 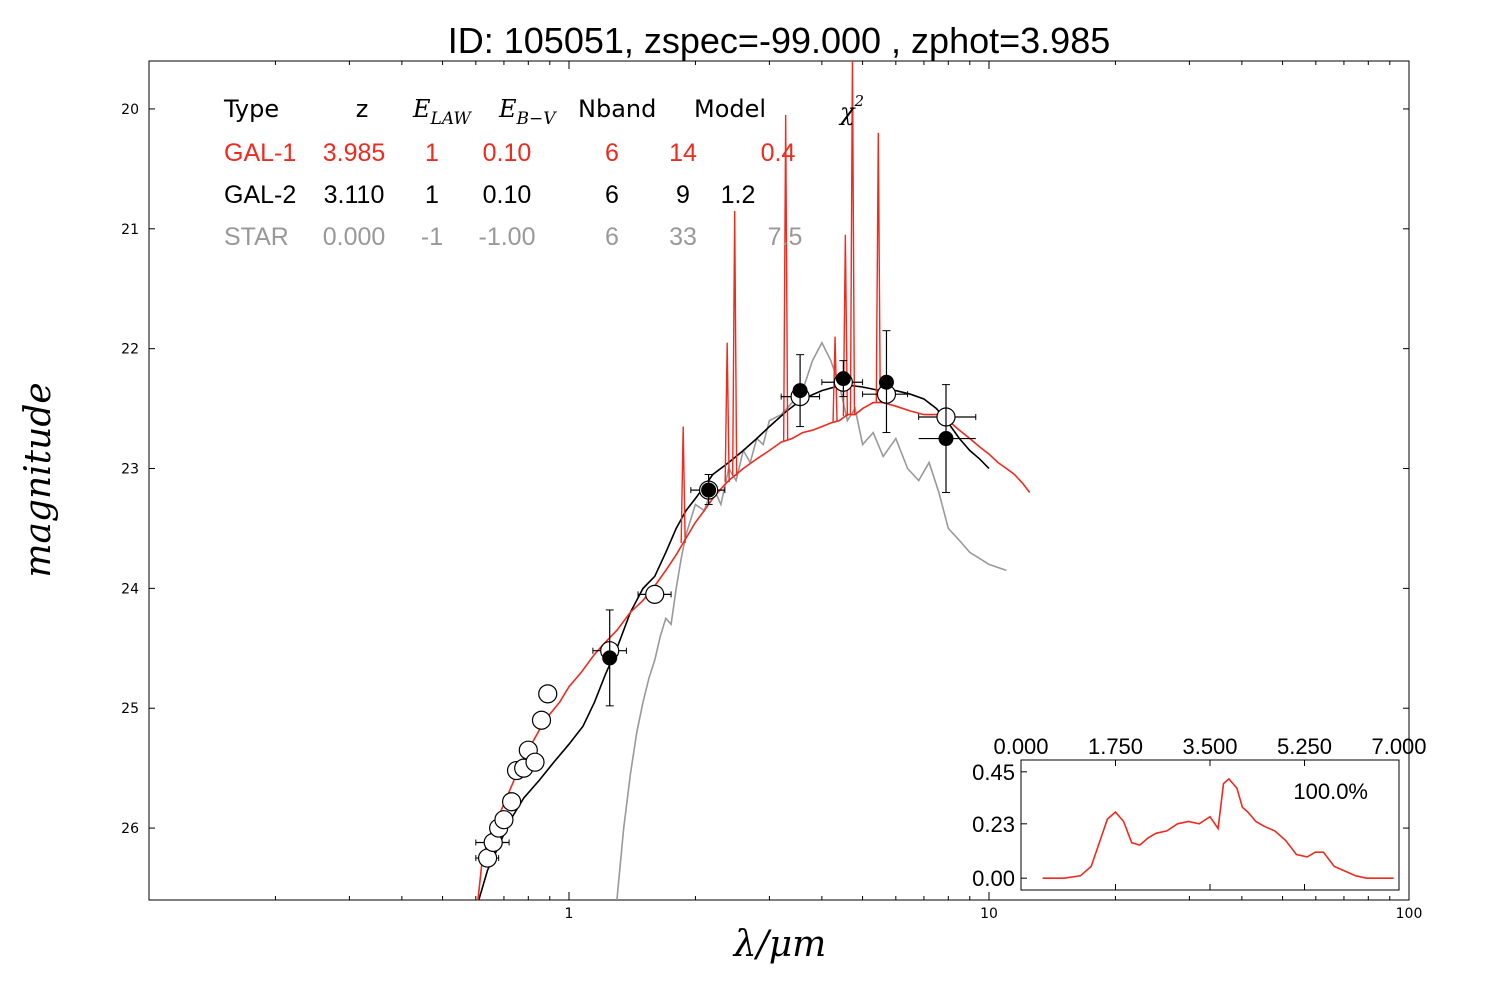 What do you see at coordinates (442, 112) in the screenshot?
I see `table-header-elaw: ELAW` at bounding box center [442, 112].